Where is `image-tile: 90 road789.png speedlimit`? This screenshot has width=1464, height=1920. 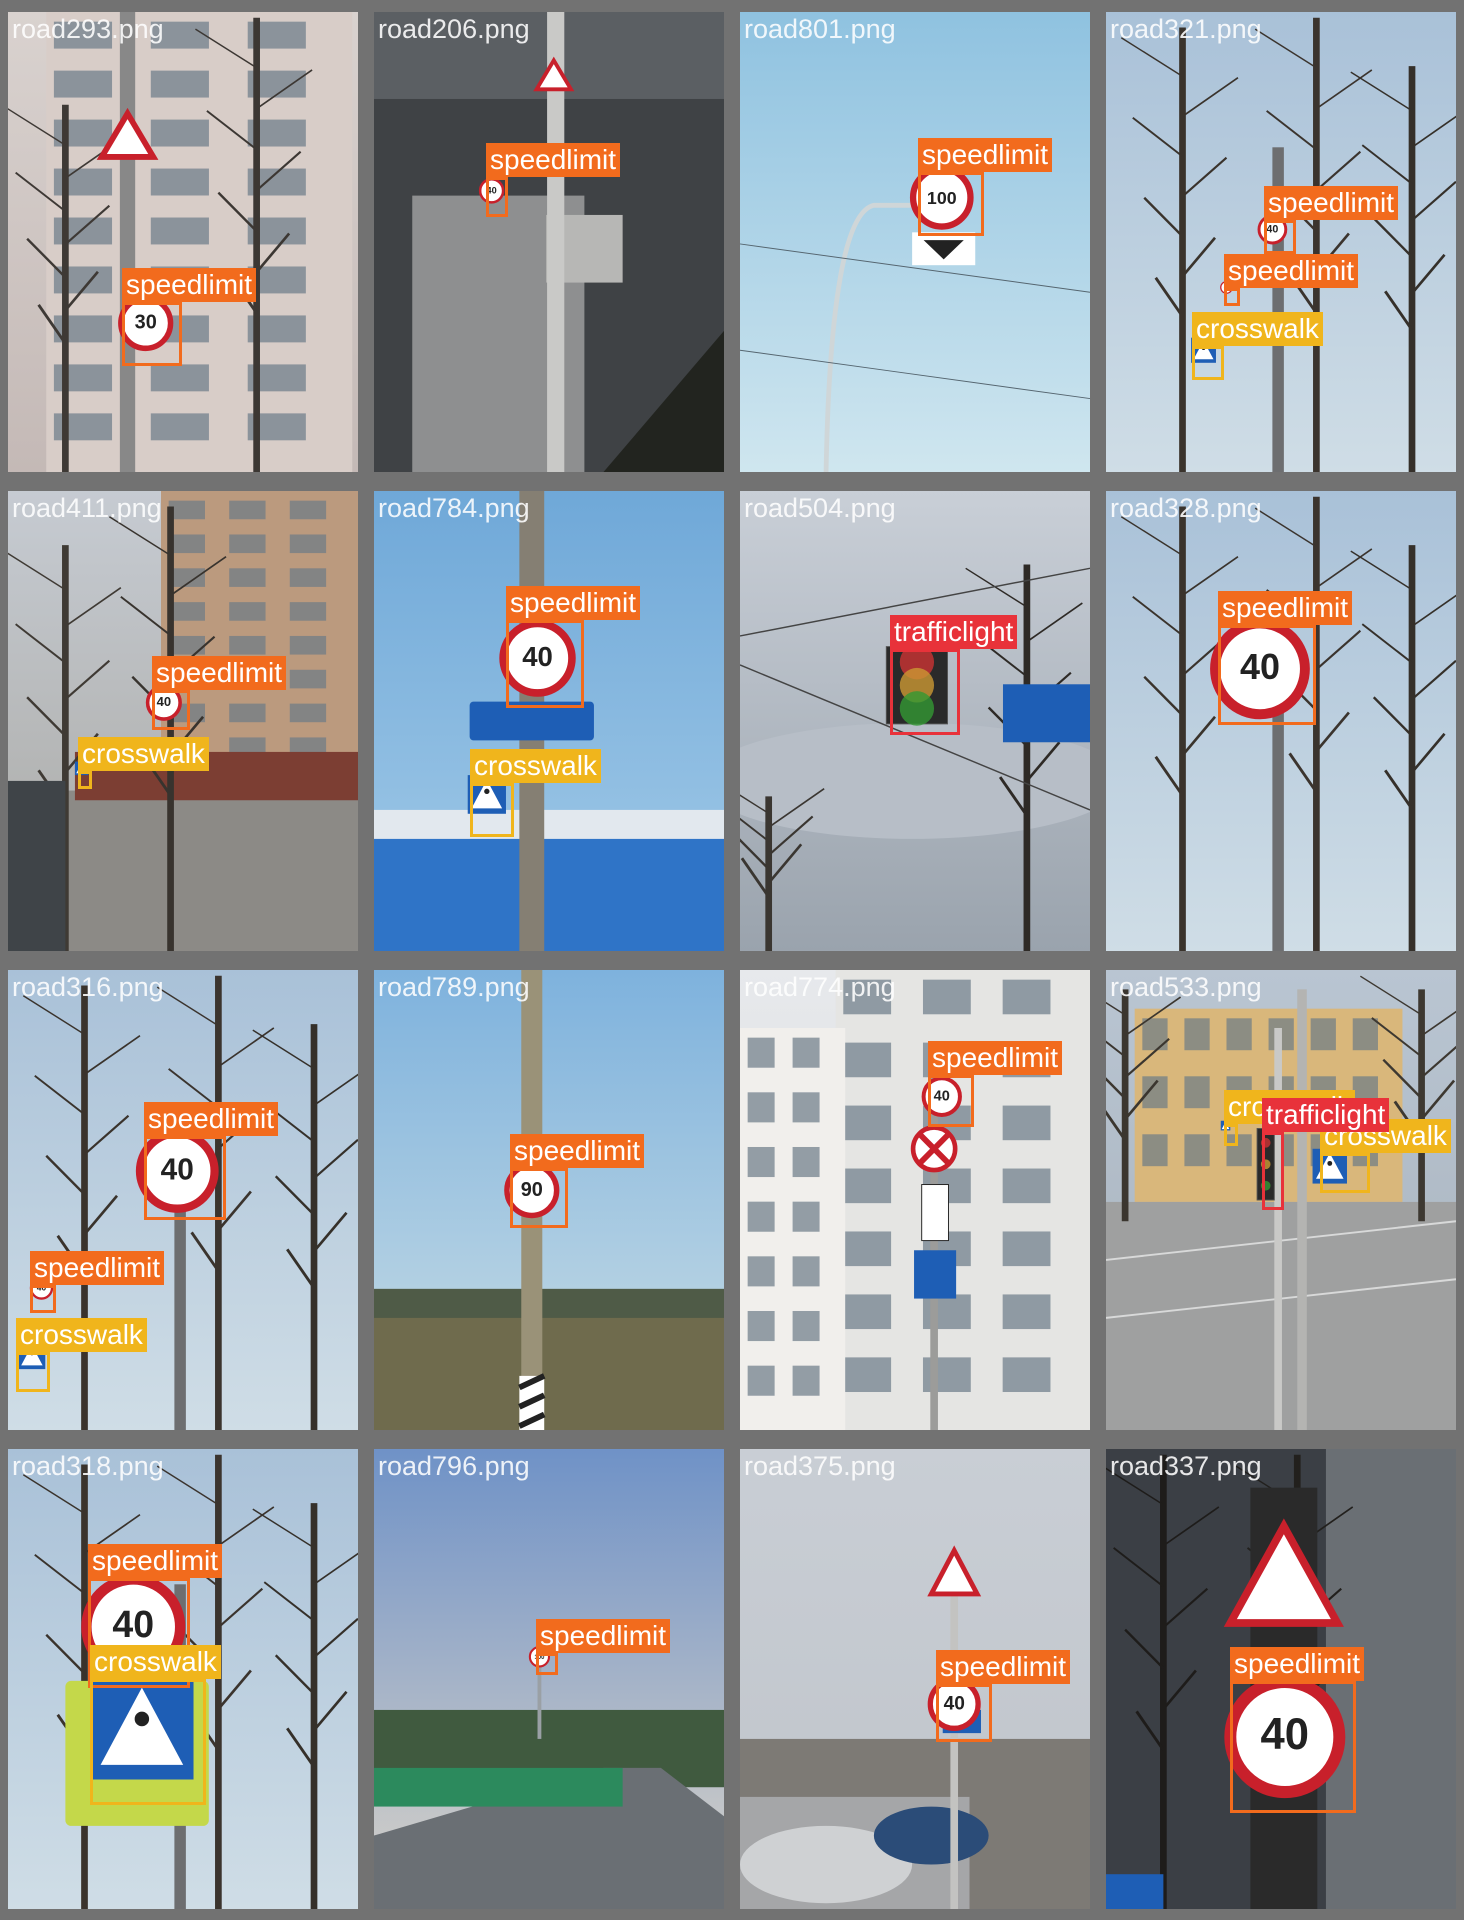
image-tile: 90 road789.png speedlimit is located at coordinates (549, 1200).